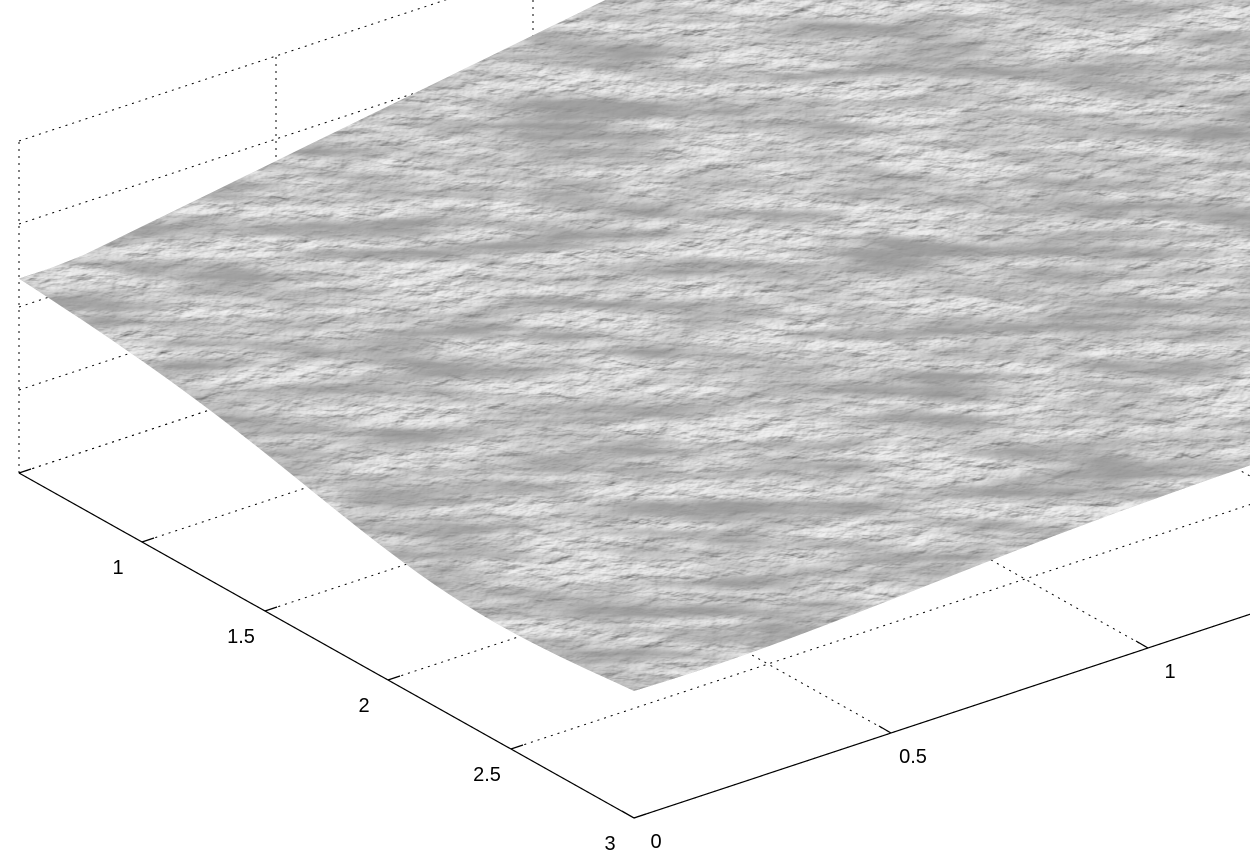  Describe the element at coordinates (117, 568) in the screenshot. I see `x-tick-label: 1` at that location.